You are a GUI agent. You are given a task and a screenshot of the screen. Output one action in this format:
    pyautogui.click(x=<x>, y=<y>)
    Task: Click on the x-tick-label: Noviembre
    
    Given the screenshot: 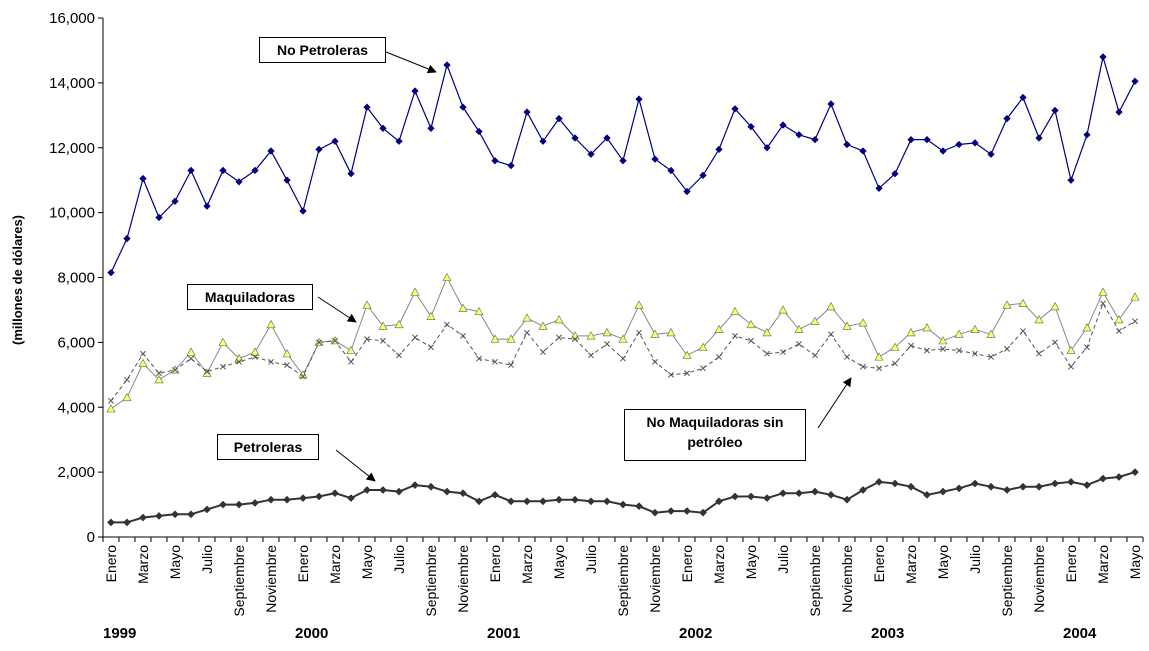 What is the action you would take?
    pyautogui.click(x=463, y=579)
    